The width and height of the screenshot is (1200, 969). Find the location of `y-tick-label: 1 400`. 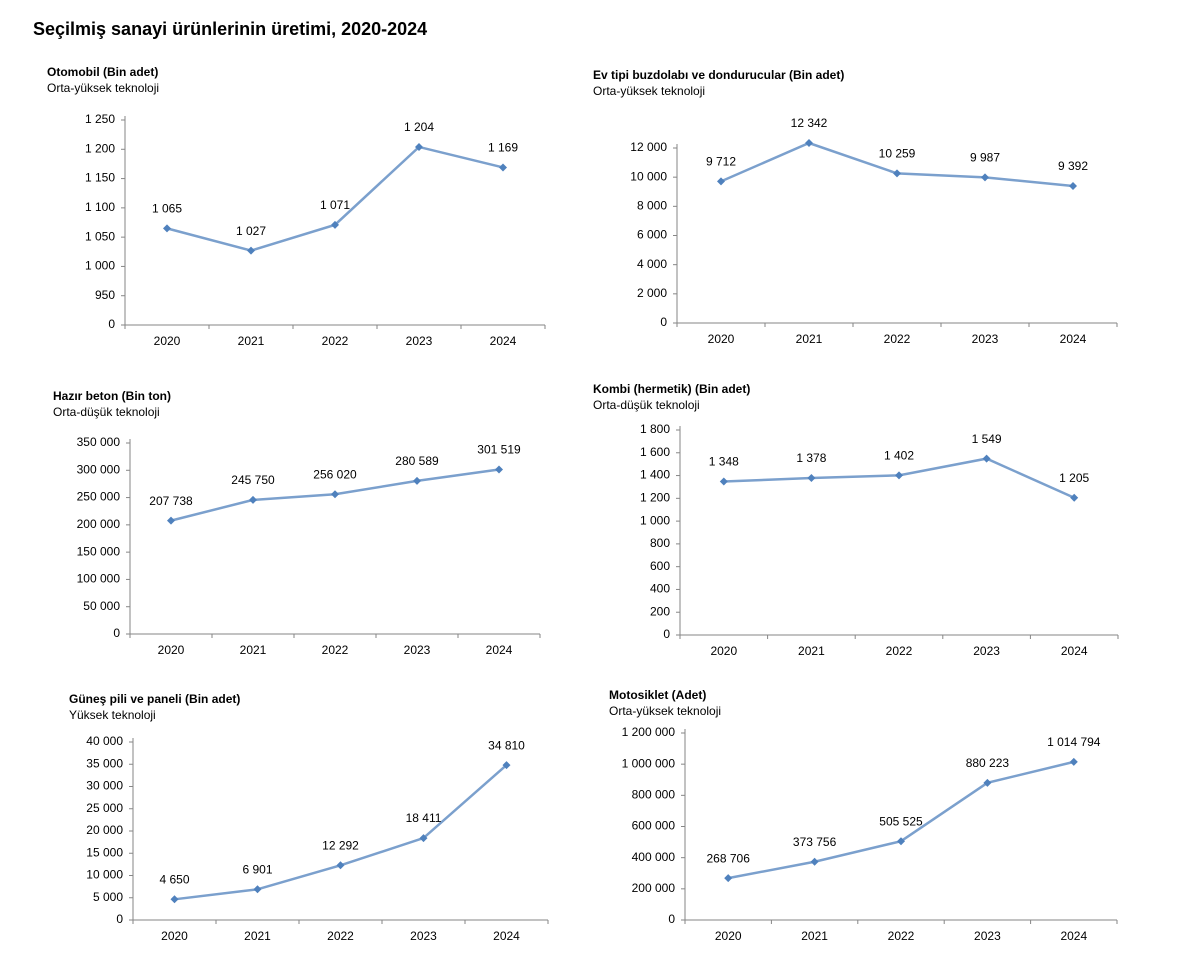

y-tick-label: 1 400 is located at coordinates (655, 475).